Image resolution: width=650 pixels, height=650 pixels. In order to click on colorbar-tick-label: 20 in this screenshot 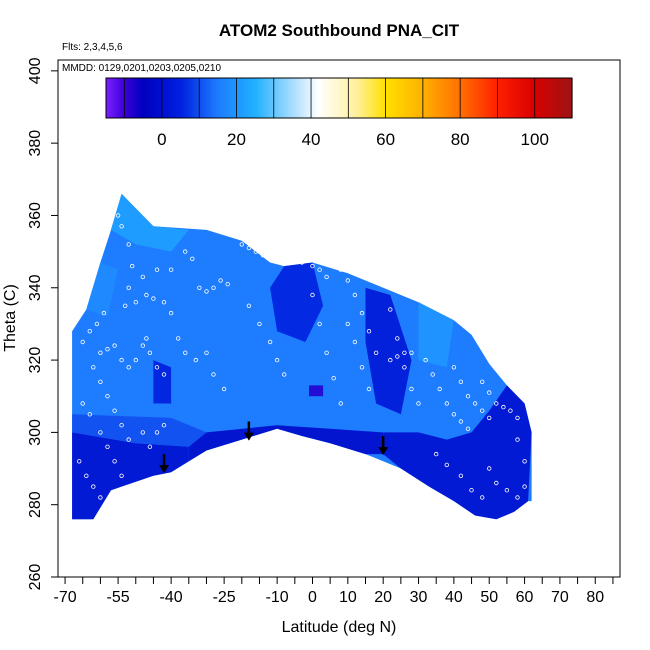, I will do `click(236, 139)`.